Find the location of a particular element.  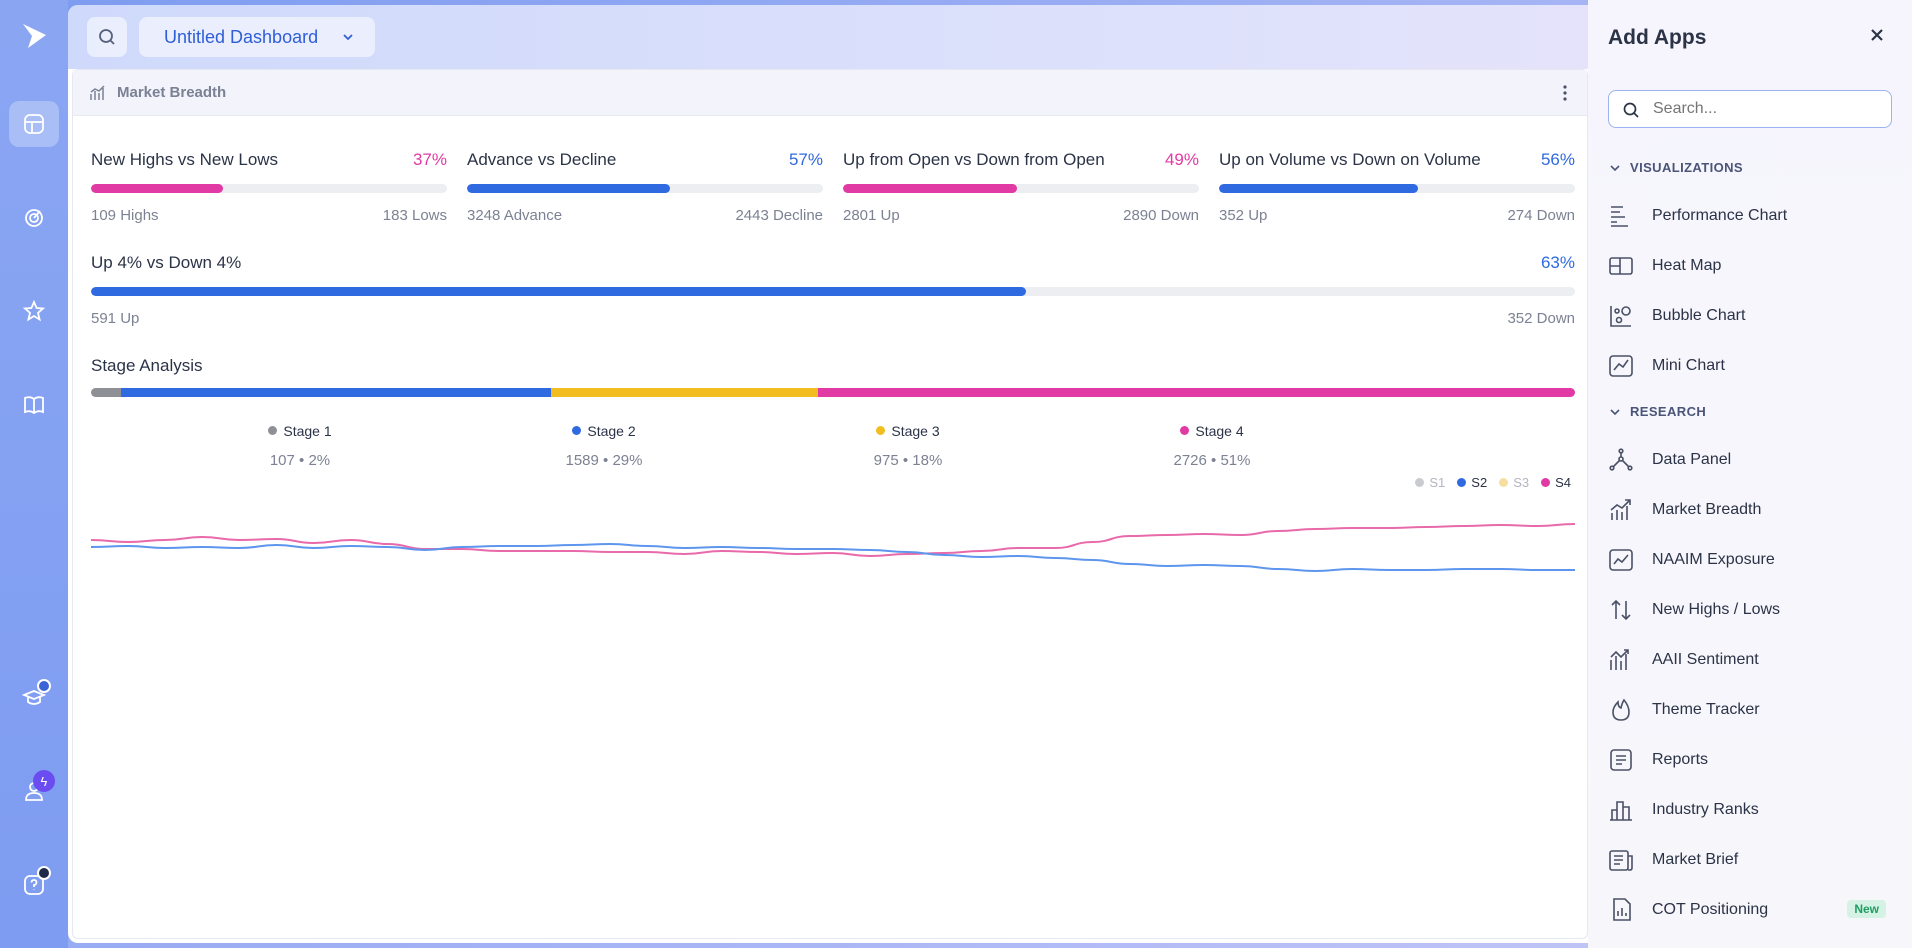

section-header: RESEARCH is located at coordinates (1658, 411).